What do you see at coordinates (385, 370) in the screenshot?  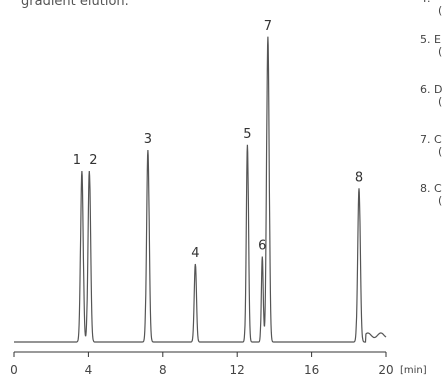 I see `x-tick-label: 20` at bounding box center [385, 370].